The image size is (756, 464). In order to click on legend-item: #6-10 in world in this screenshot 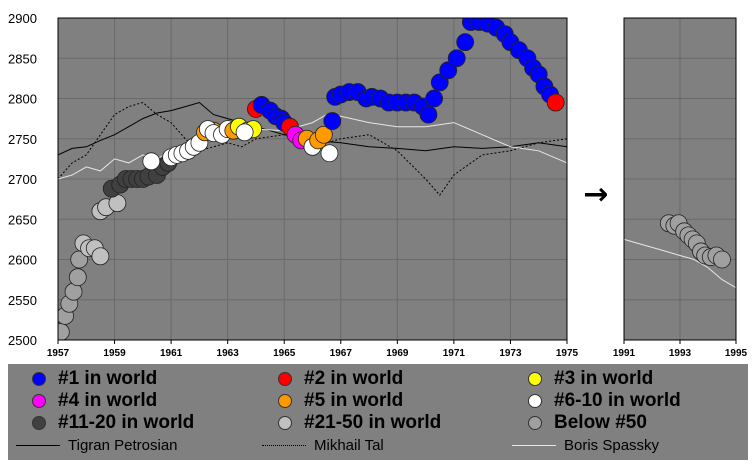, I will do `click(602, 401)`.